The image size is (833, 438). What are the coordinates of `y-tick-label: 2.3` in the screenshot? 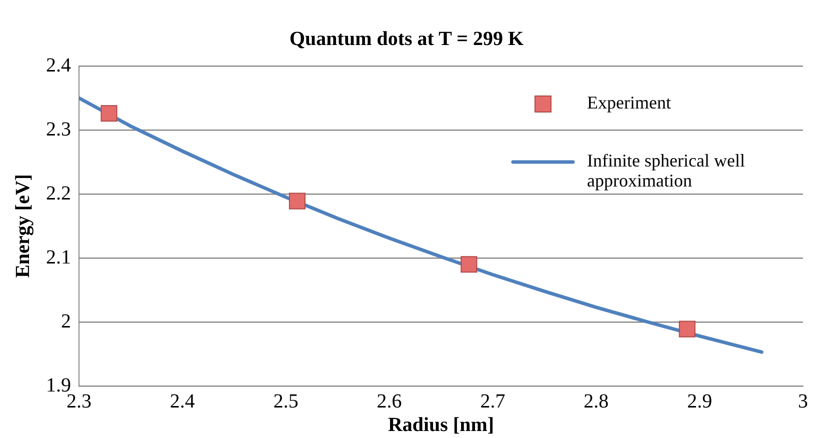 It's located at (58, 129).